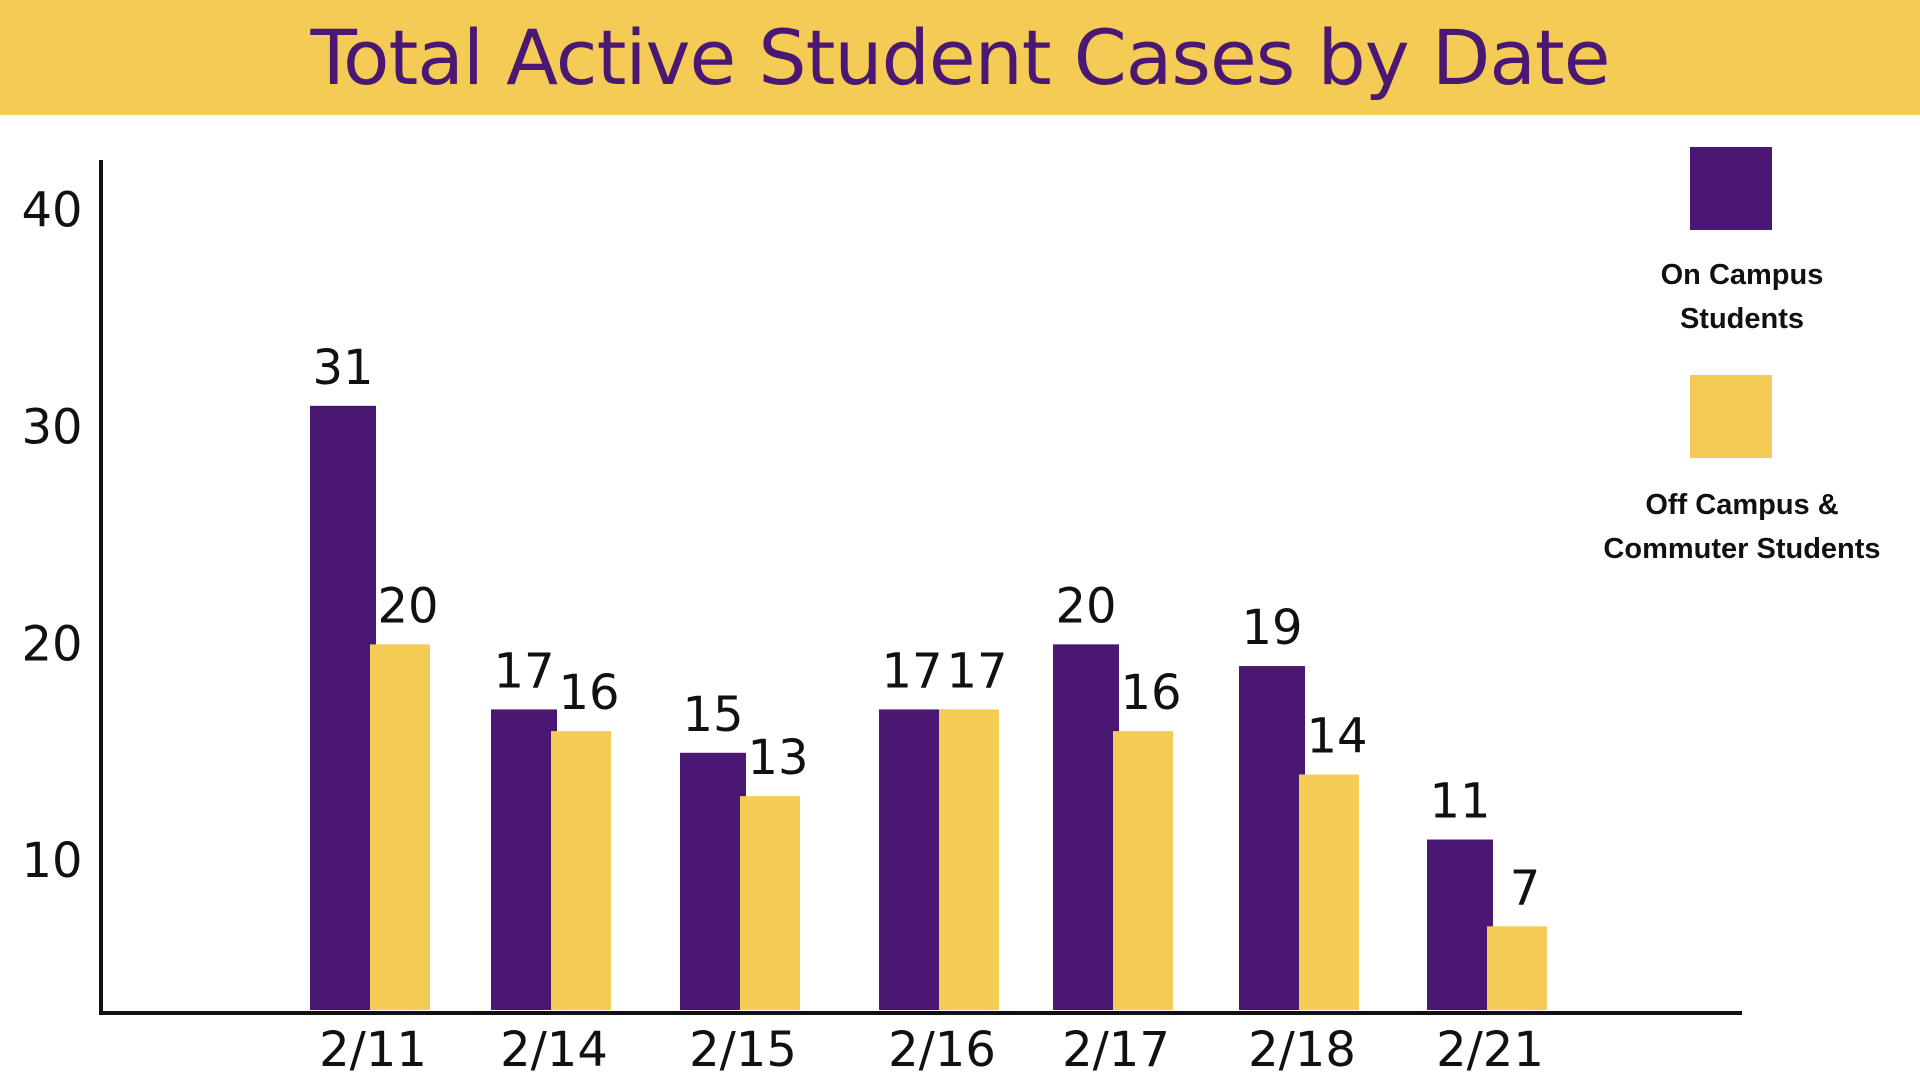  Describe the element at coordinates (1490, 1050) in the screenshot. I see `x-tick-label: 2/21` at that location.